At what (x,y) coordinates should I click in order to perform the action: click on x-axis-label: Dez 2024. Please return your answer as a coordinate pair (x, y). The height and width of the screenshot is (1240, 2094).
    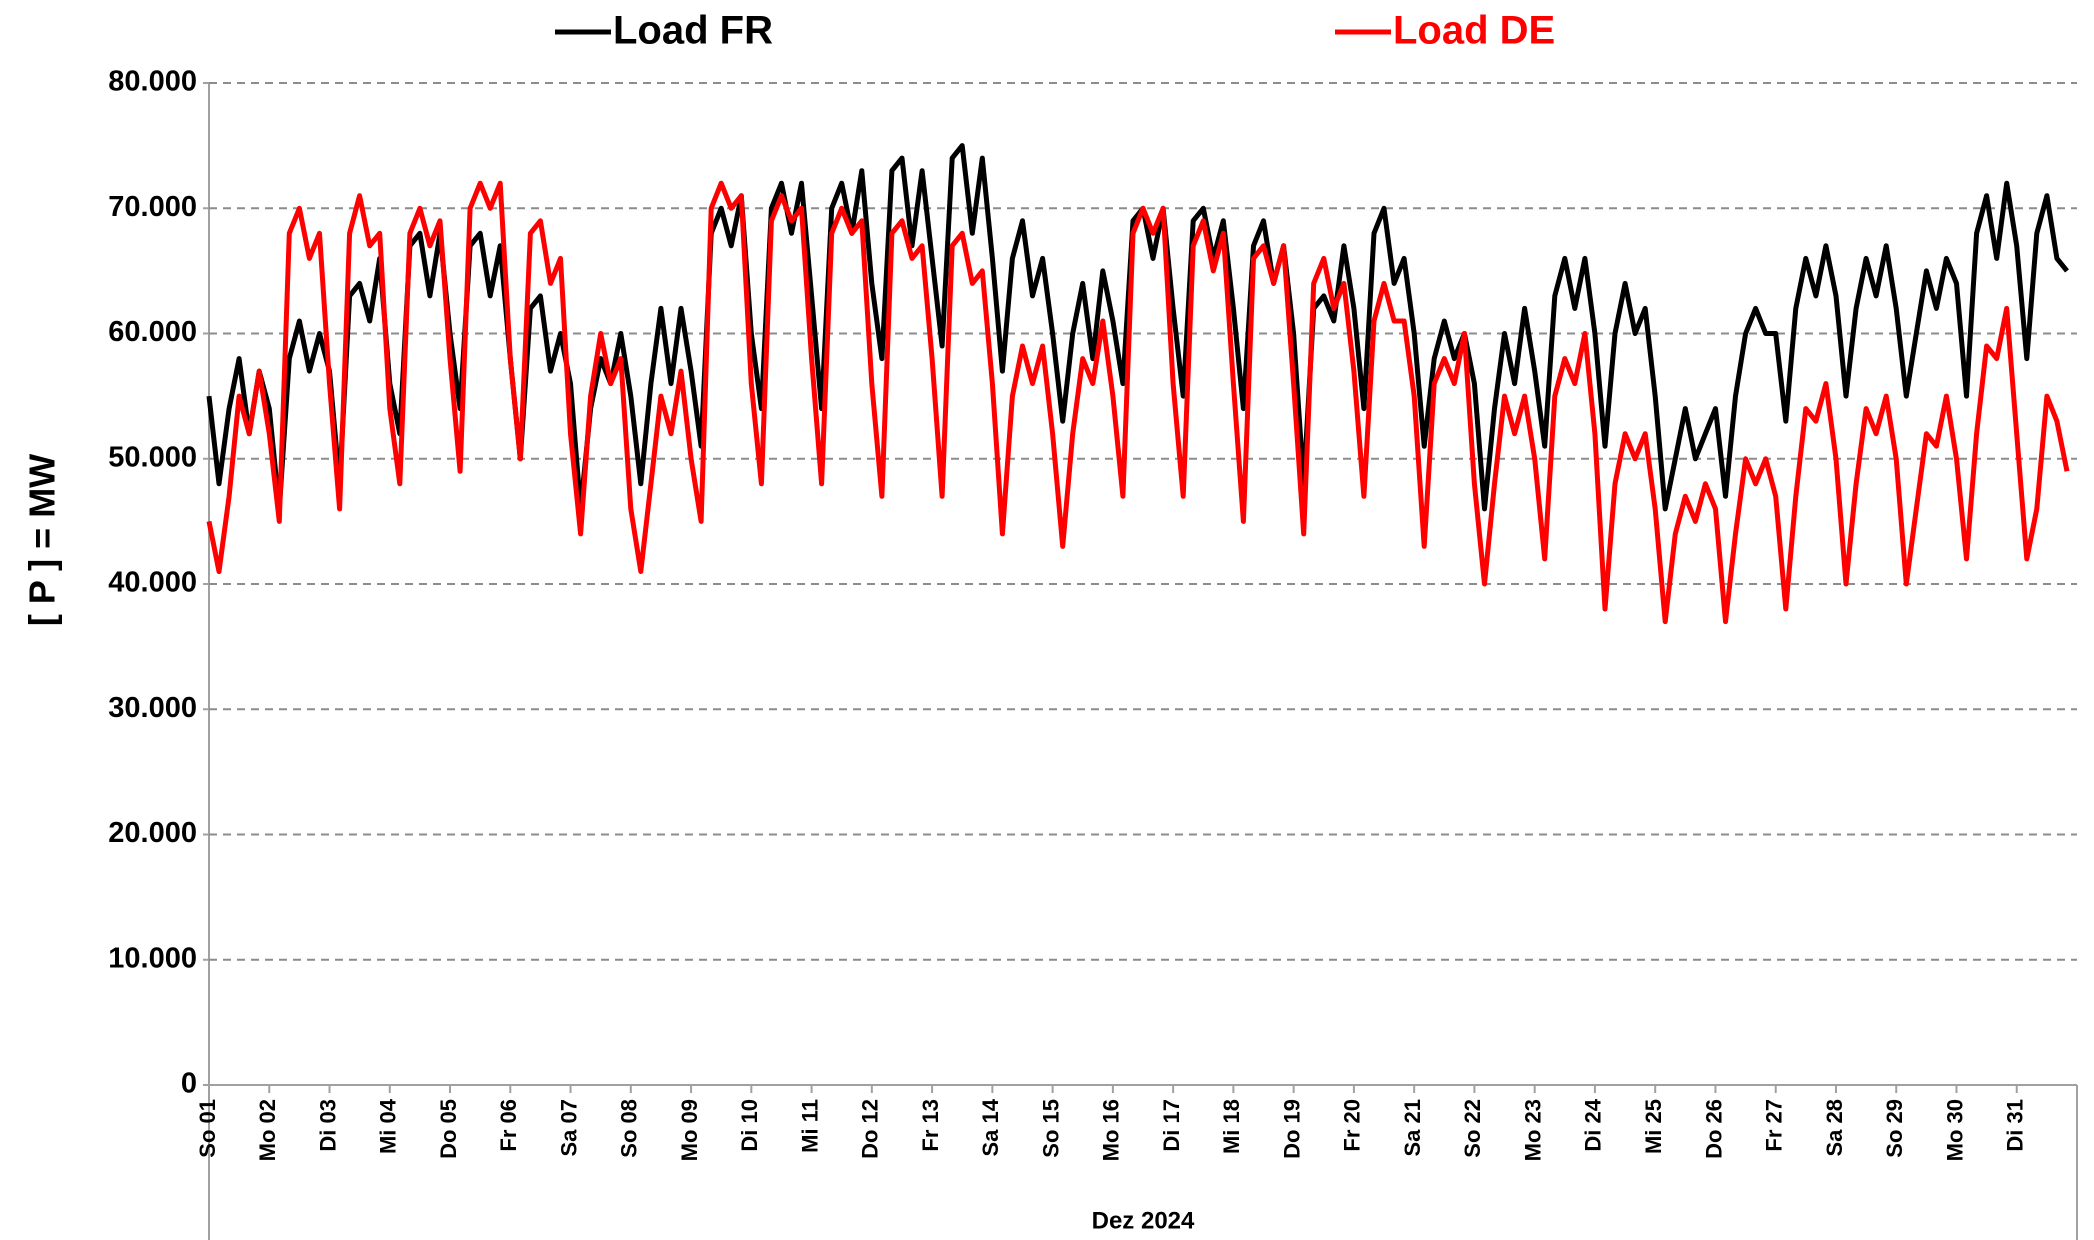
    Looking at the image, I should click on (1143, 1220).